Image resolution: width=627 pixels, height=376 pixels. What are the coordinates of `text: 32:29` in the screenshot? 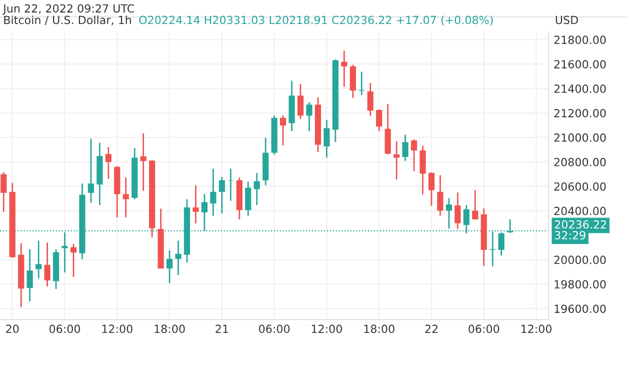 It's located at (570, 235).